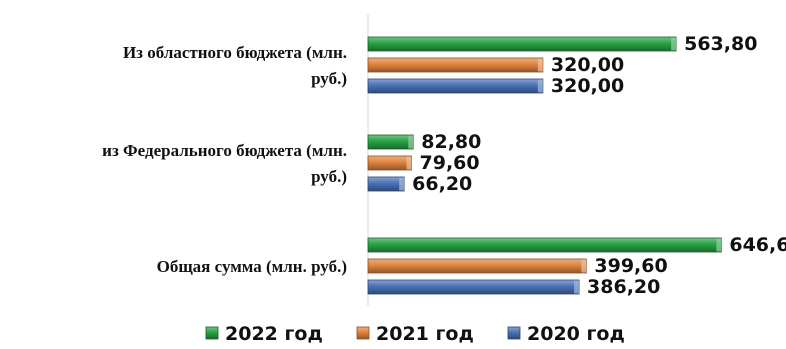 The image size is (786, 349). Describe the element at coordinates (386, 184) in the screenshot. I see `bar-2020-год-1` at that location.